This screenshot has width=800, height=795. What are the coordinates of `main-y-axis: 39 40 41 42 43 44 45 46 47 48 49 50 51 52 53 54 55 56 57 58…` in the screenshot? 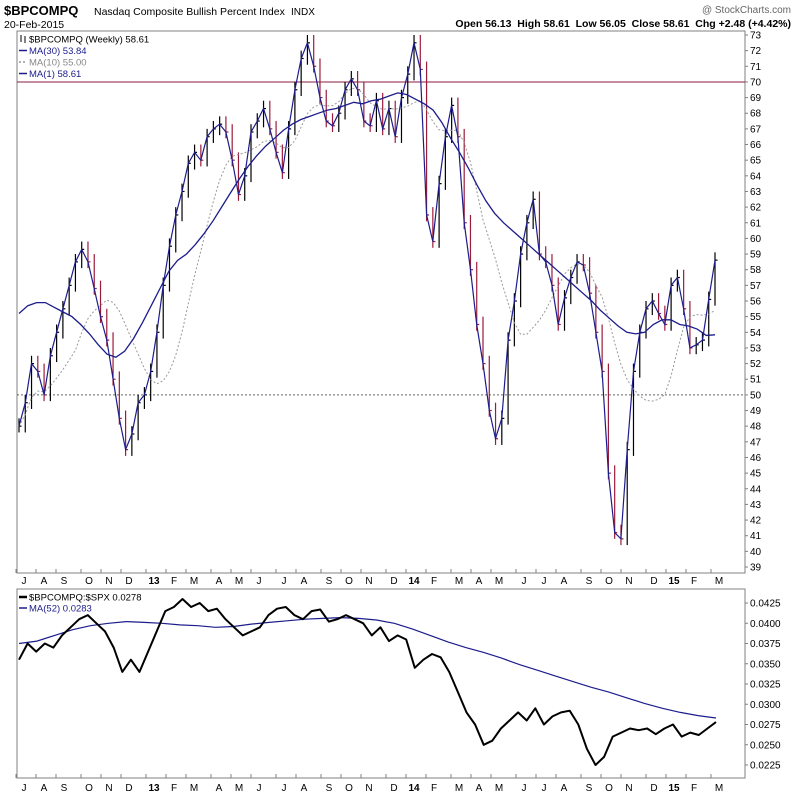 It's located at (753, 302).